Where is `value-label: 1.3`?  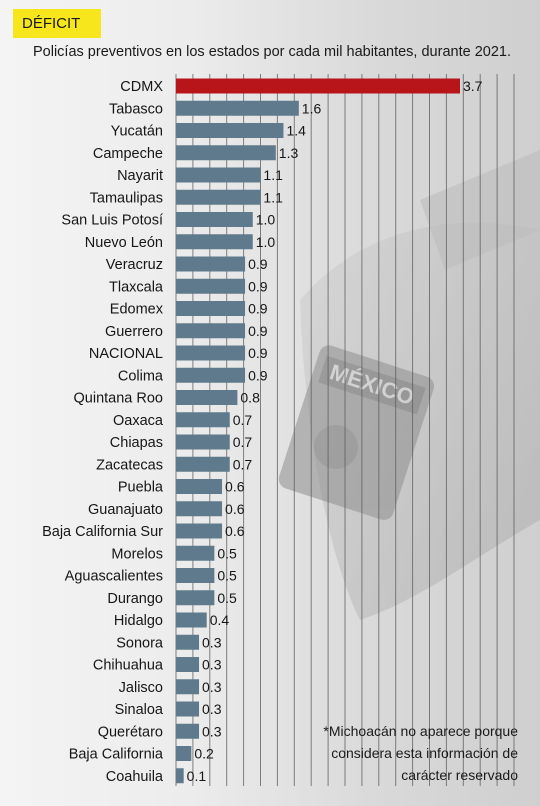
value-label: 1.3 is located at coordinates (289, 153).